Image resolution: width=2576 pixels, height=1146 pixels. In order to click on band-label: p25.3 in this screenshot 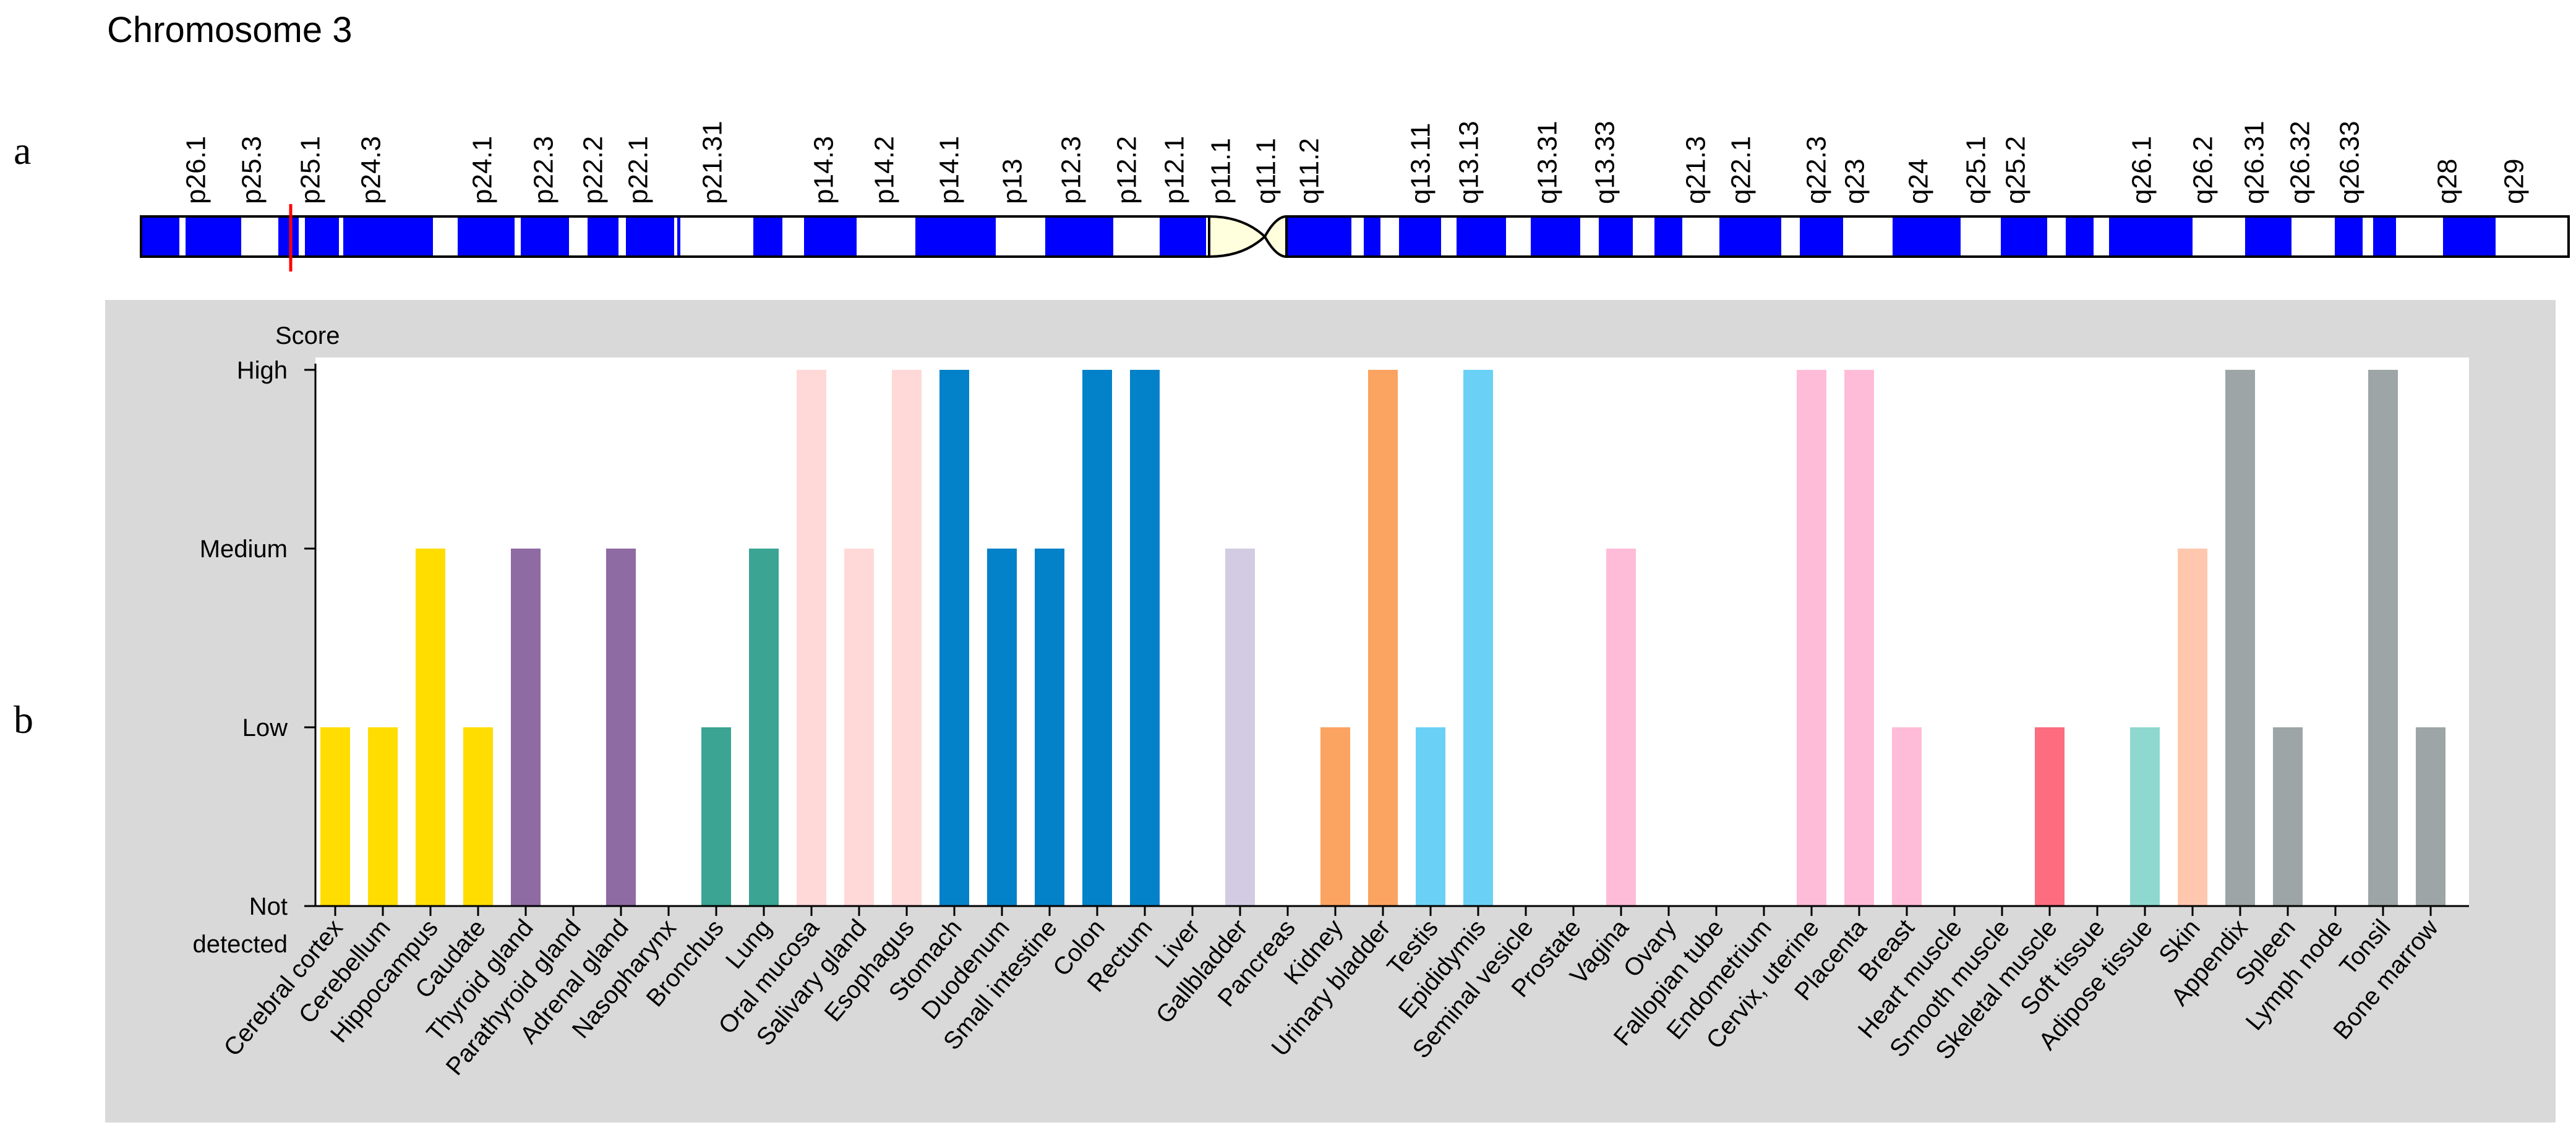, I will do `click(252, 170)`.